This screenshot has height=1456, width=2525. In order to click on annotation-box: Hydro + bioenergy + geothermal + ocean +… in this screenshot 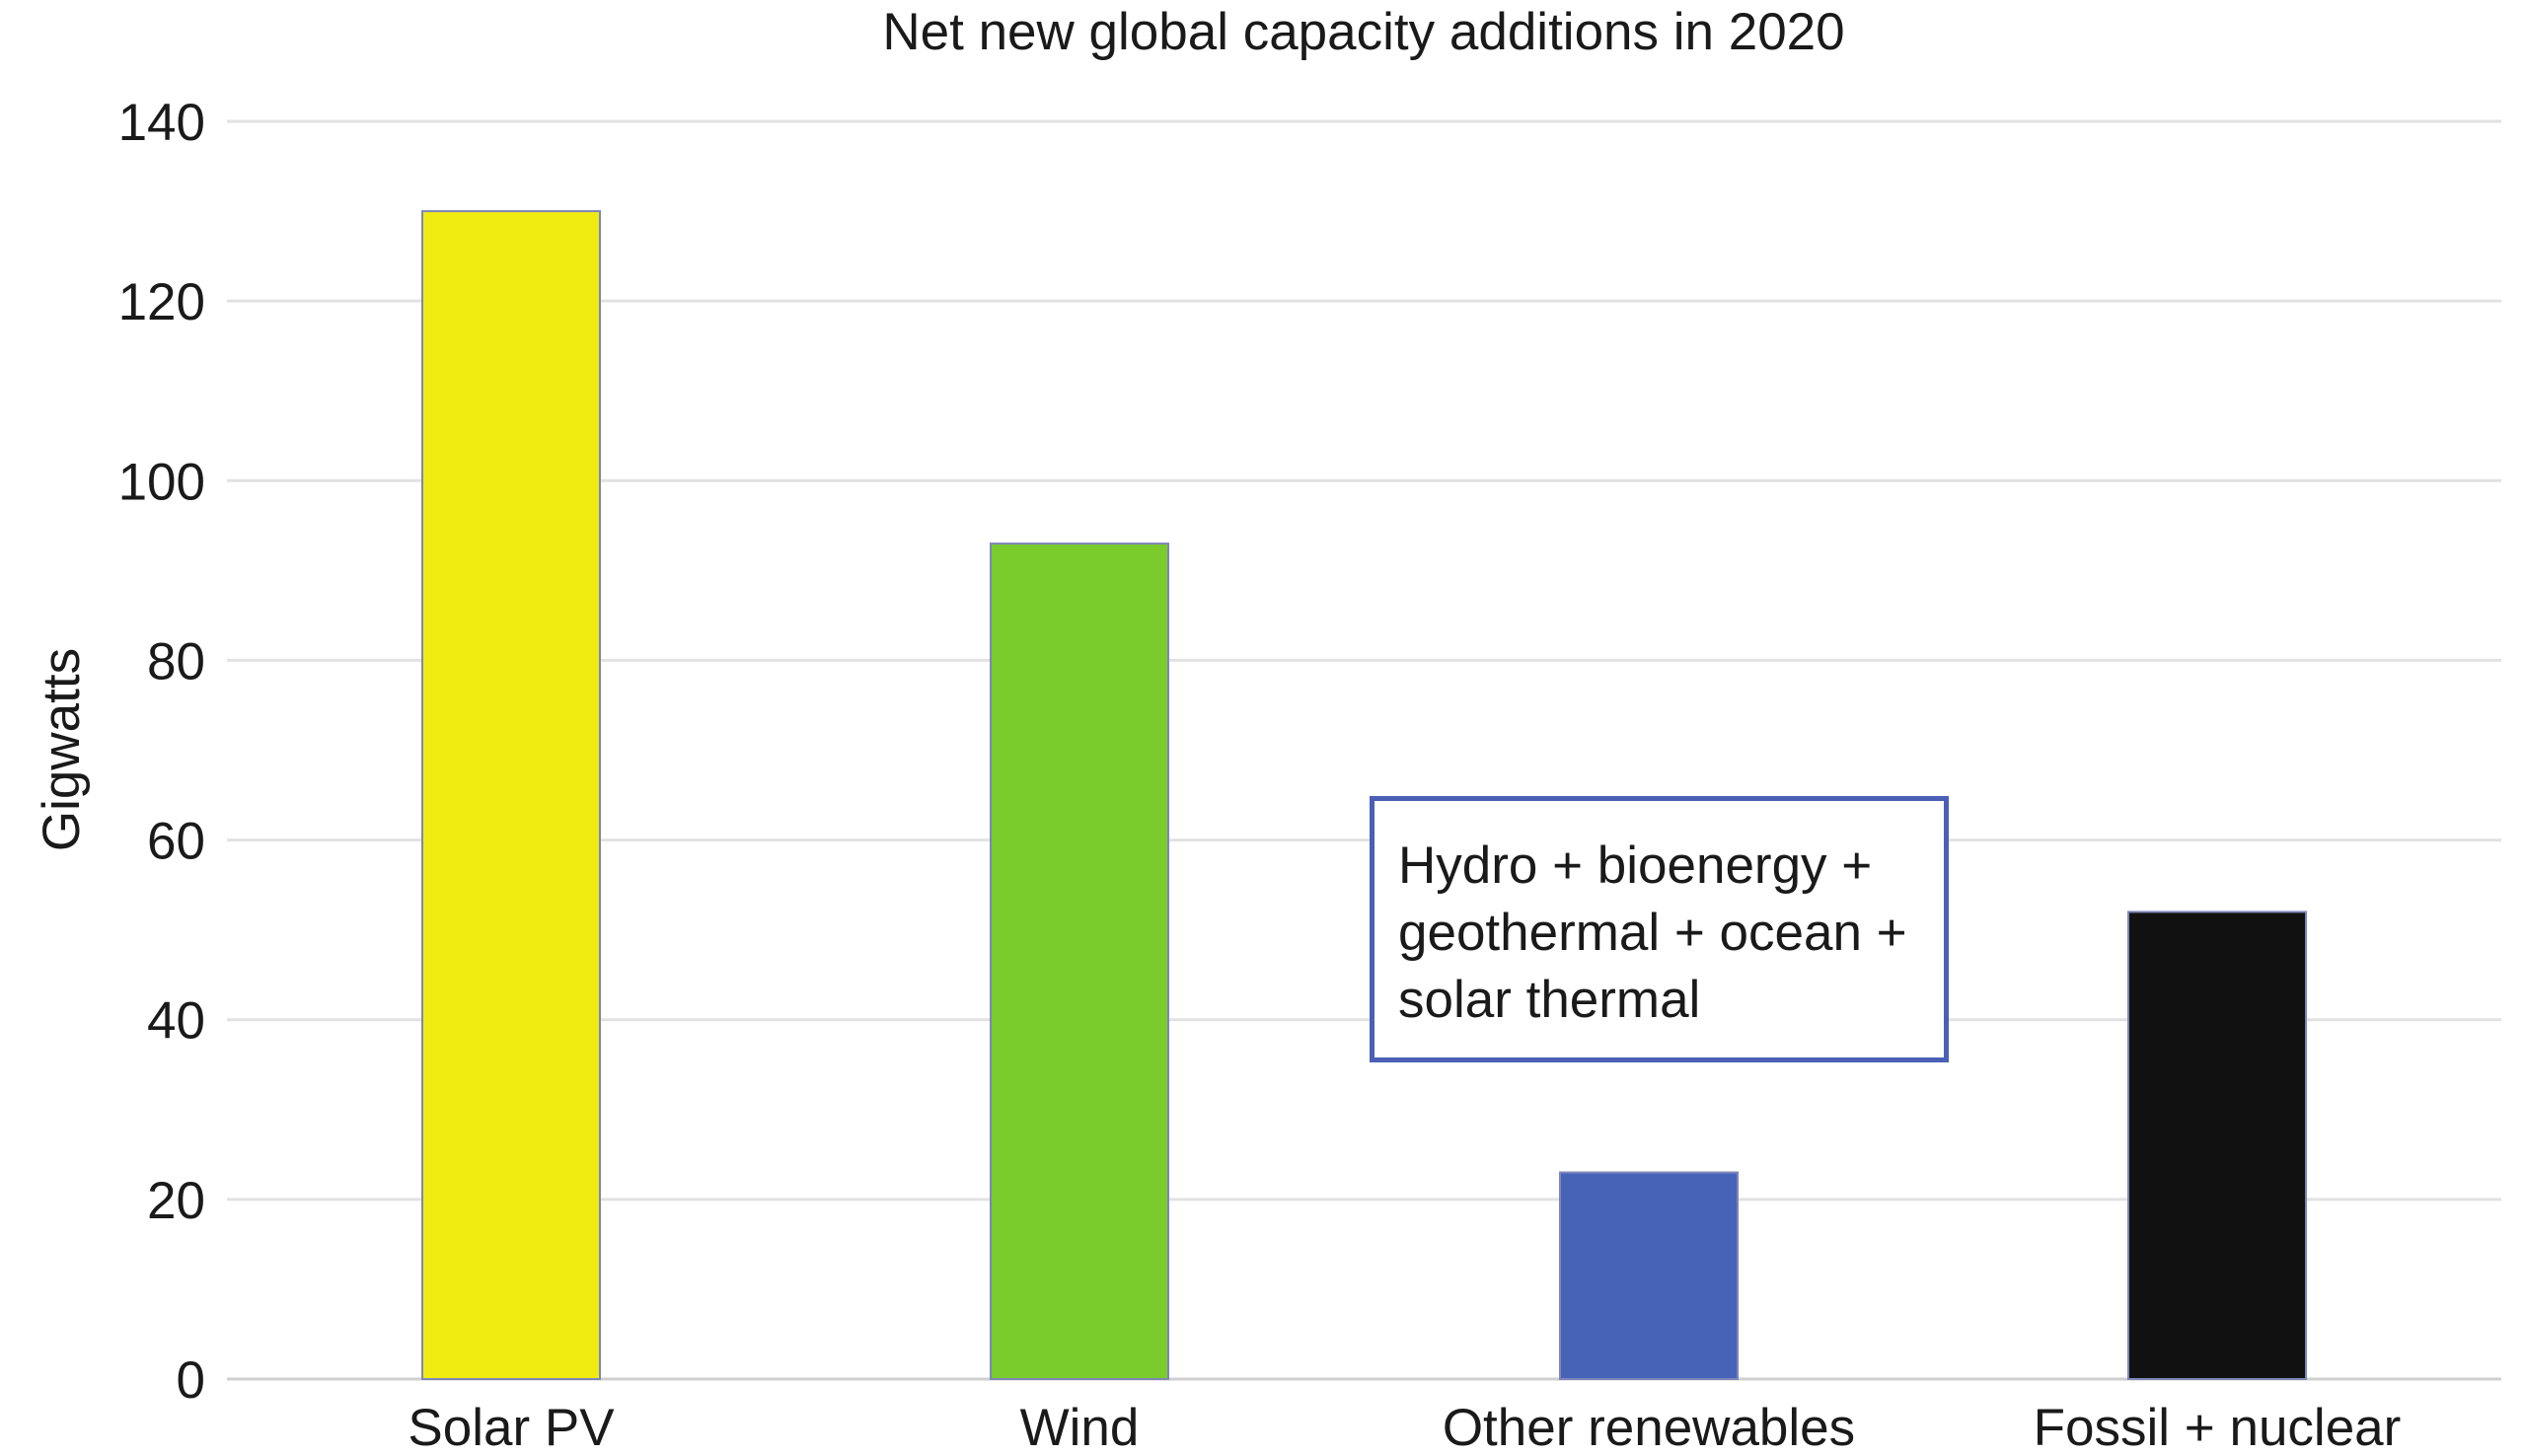, I will do `click(1659, 929)`.